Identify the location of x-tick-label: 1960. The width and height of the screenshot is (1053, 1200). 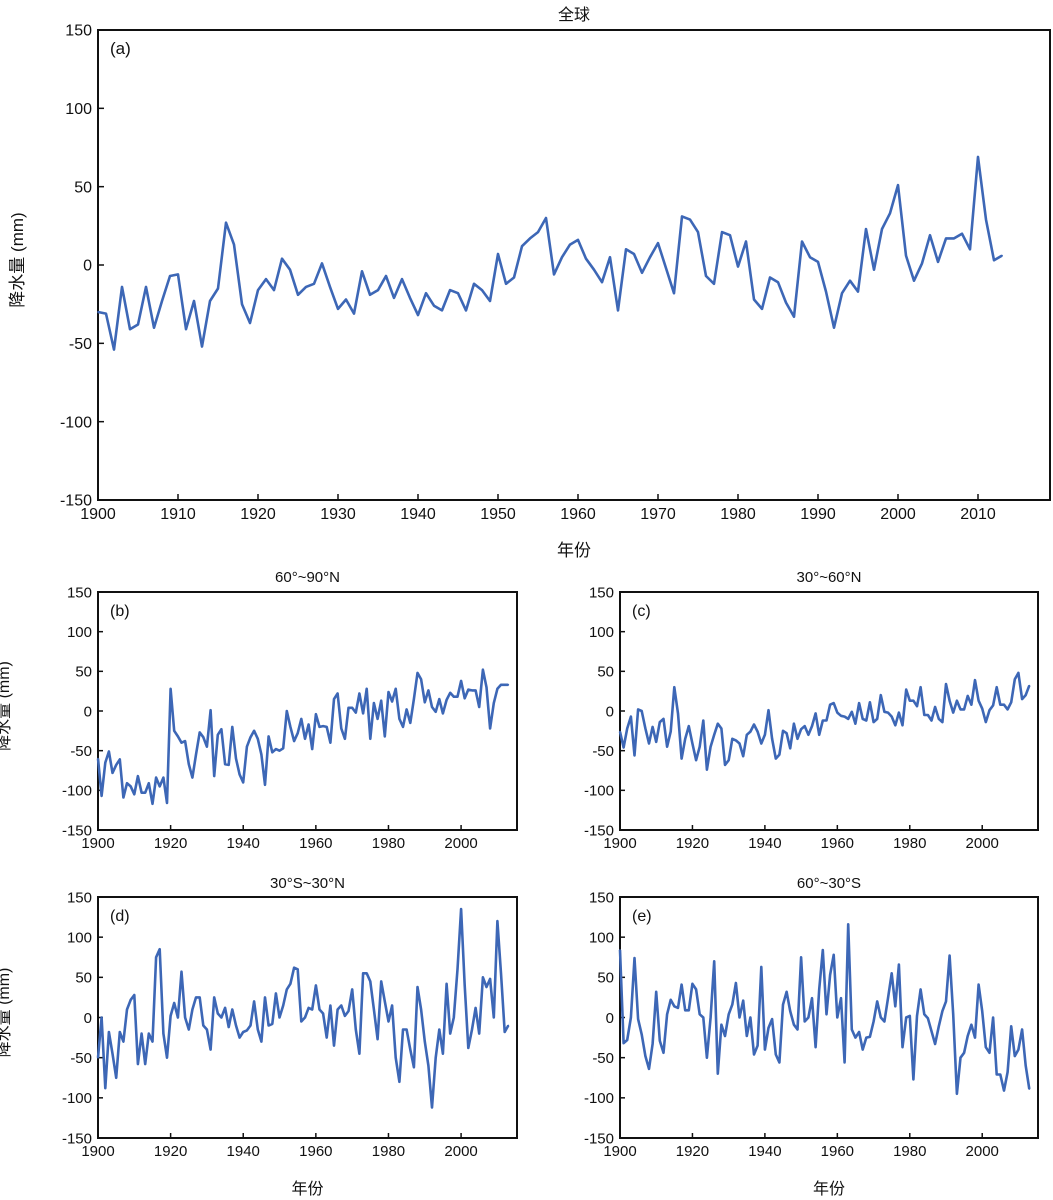
(837, 1151).